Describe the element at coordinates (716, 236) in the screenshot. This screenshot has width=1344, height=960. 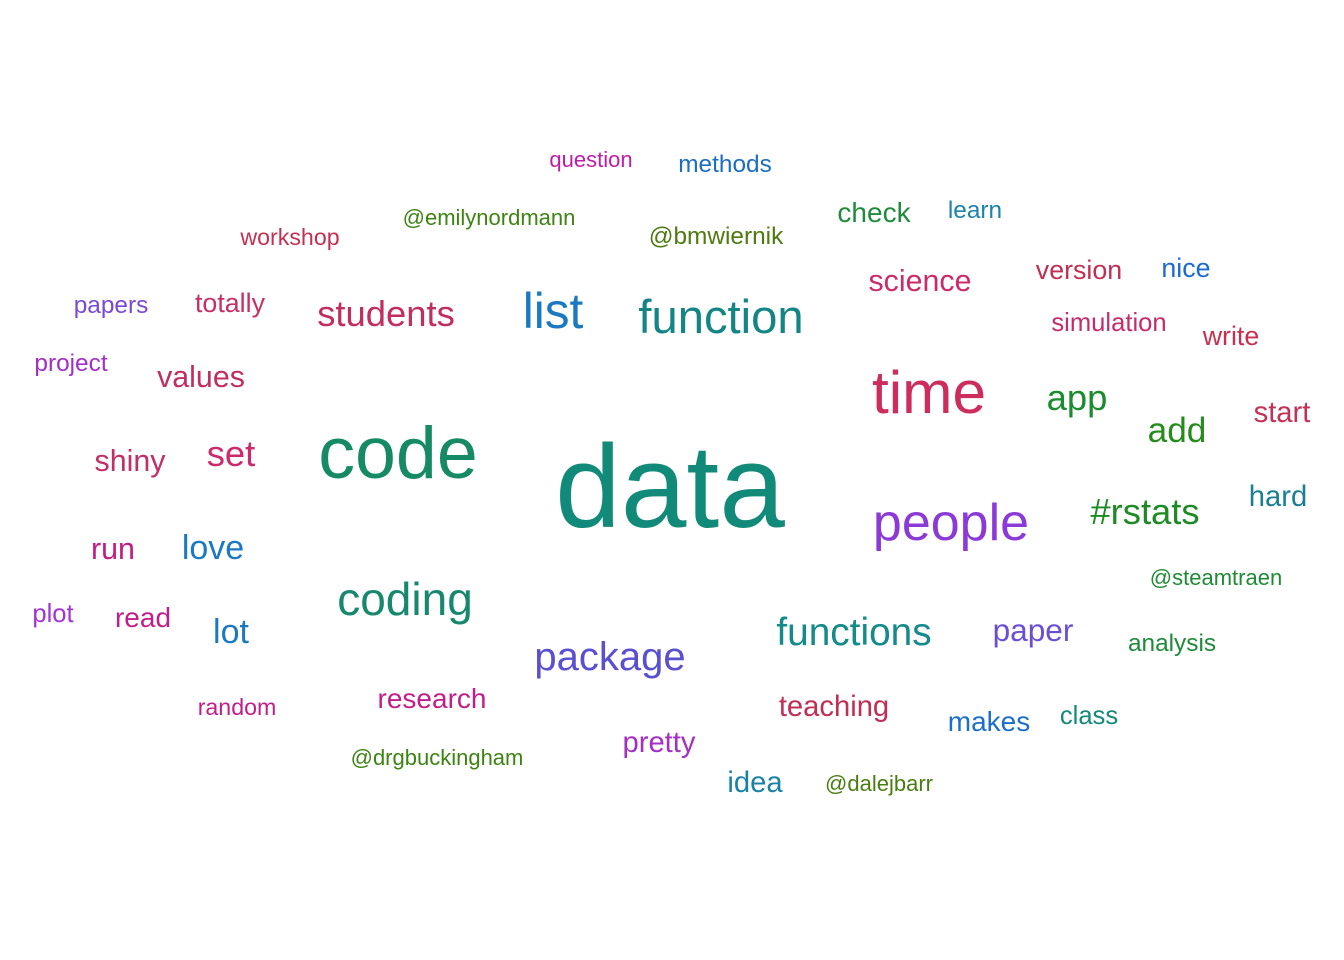
I see `word-bmwiernik: @bmwiernik` at that location.